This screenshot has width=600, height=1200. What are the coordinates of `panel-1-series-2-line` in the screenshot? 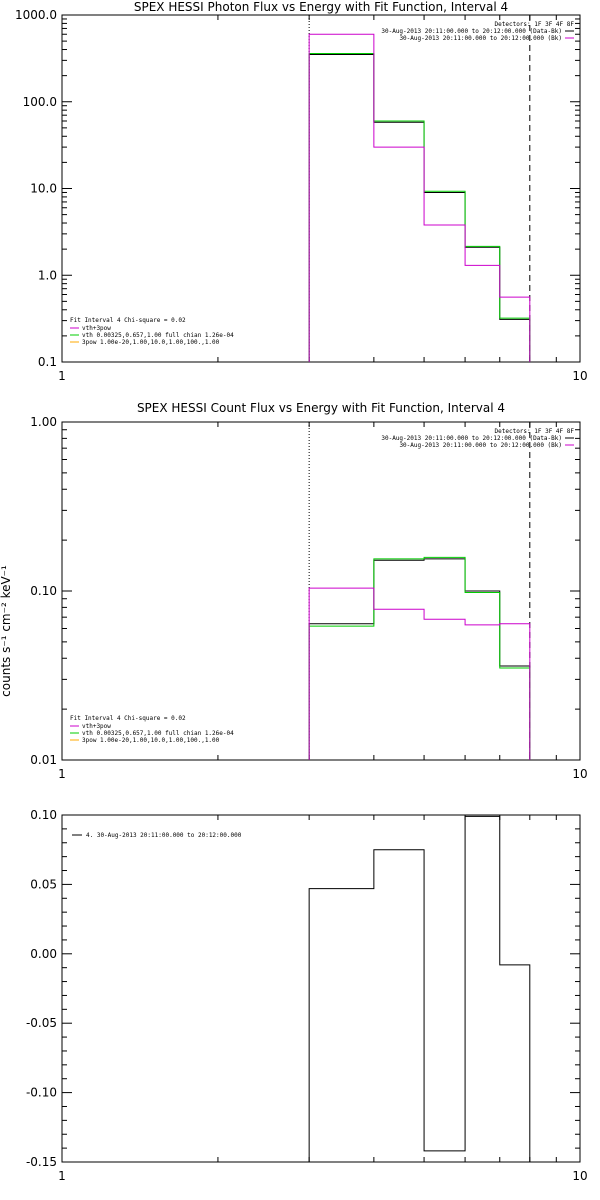 It's located at (419, 207).